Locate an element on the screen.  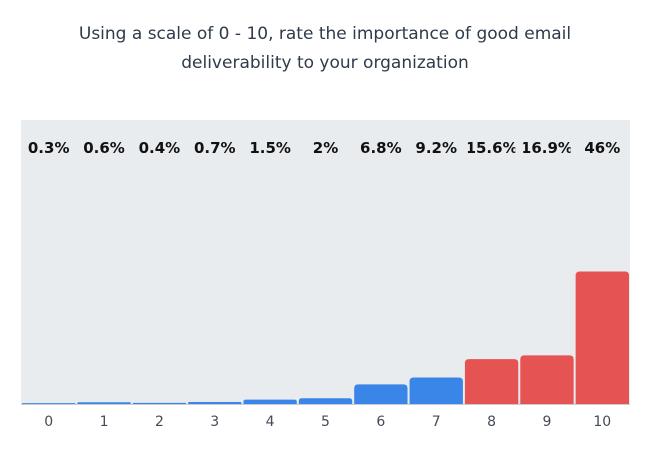
x-tick-label-4: 4 is located at coordinates (270, 422).